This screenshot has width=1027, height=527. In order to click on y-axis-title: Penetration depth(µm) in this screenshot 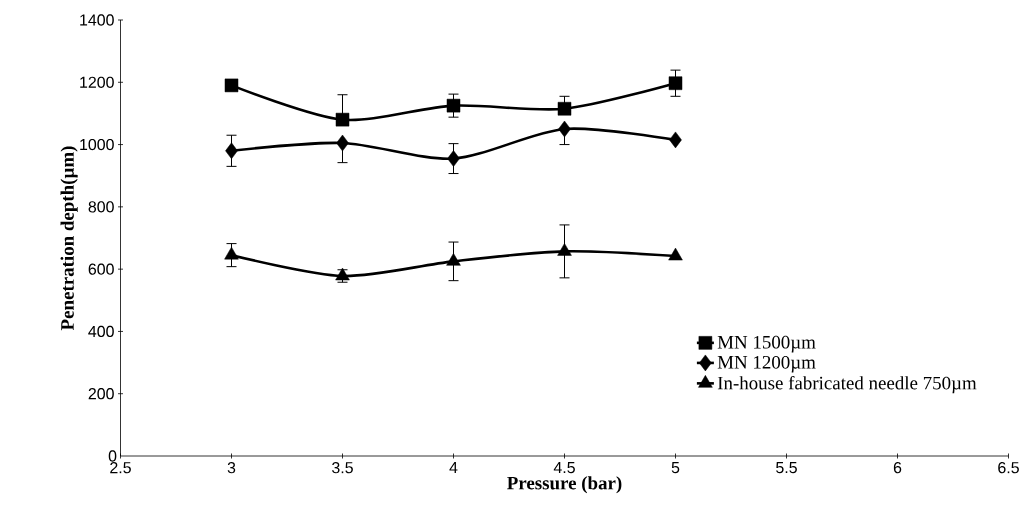, I will do `click(69, 238)`.